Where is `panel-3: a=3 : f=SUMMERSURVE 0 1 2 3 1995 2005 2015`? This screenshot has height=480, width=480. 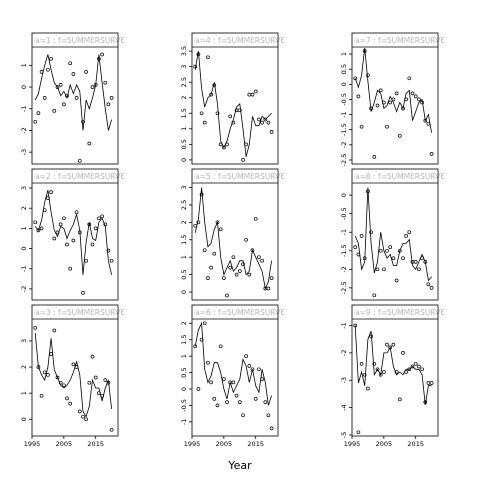 panel-3: a=3 : f=SUMMERSURVE 0 1 2 3 1995 2005 2015 is located at coordinates (72, 376).